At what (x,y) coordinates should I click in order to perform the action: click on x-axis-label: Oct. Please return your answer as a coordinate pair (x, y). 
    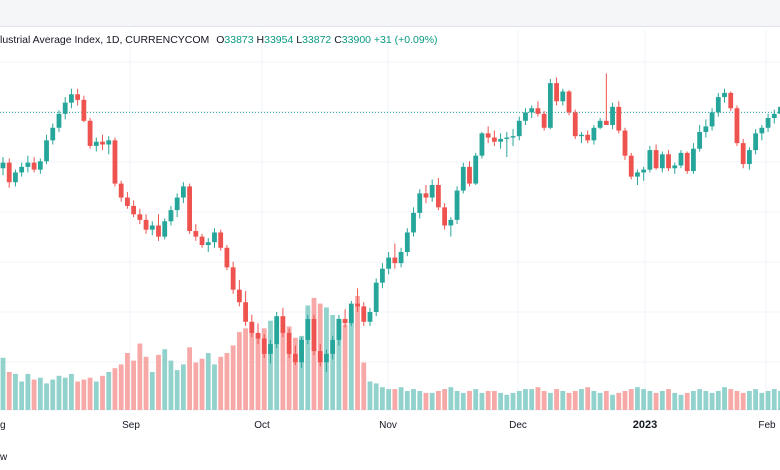
    Looking at the image, I should click on (262, 425).